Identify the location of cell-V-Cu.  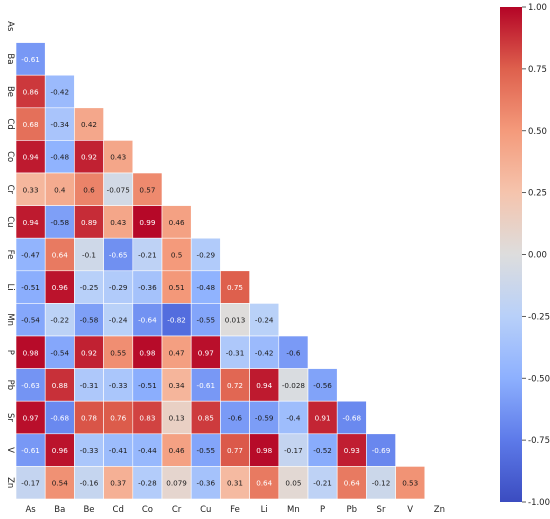
(205, 450).